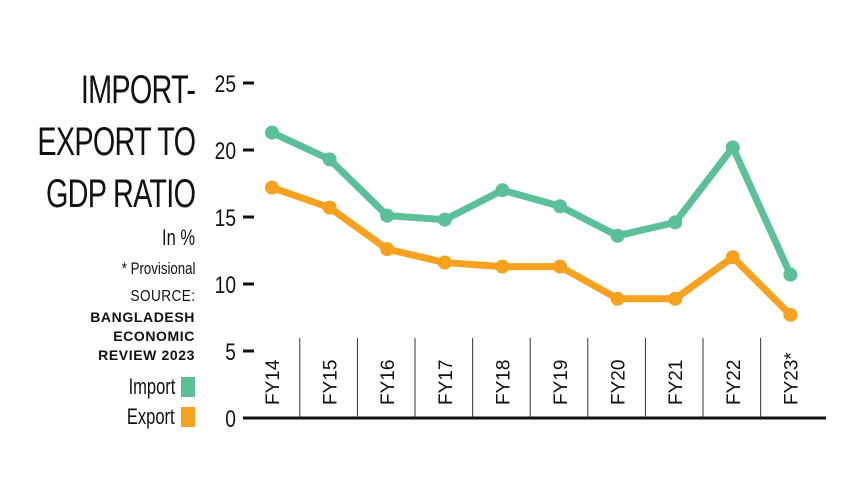 Image resolution: width=859 pixels, height=484 pixels. Describe the element at coordinates (146, 355) in the screenshot. I see `source-line-3: REVIEW 2023` at that location.